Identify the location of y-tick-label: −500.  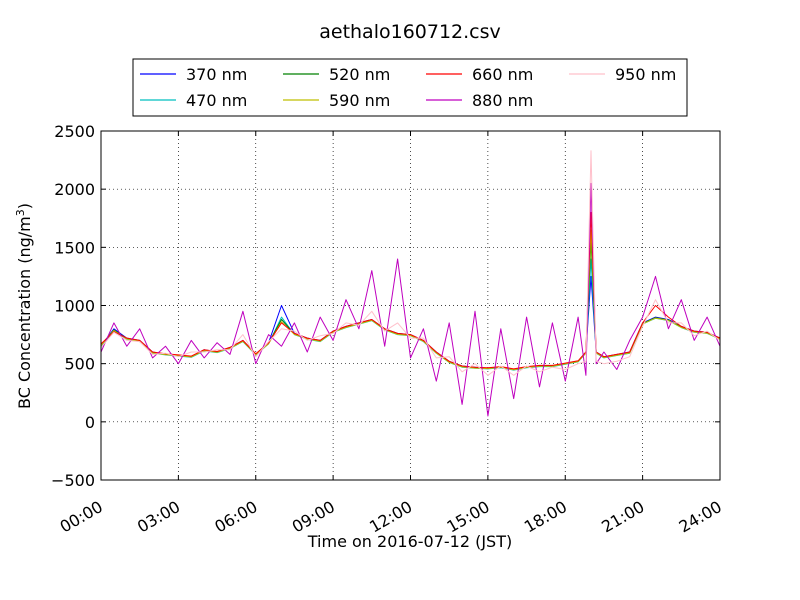
(73, 480).